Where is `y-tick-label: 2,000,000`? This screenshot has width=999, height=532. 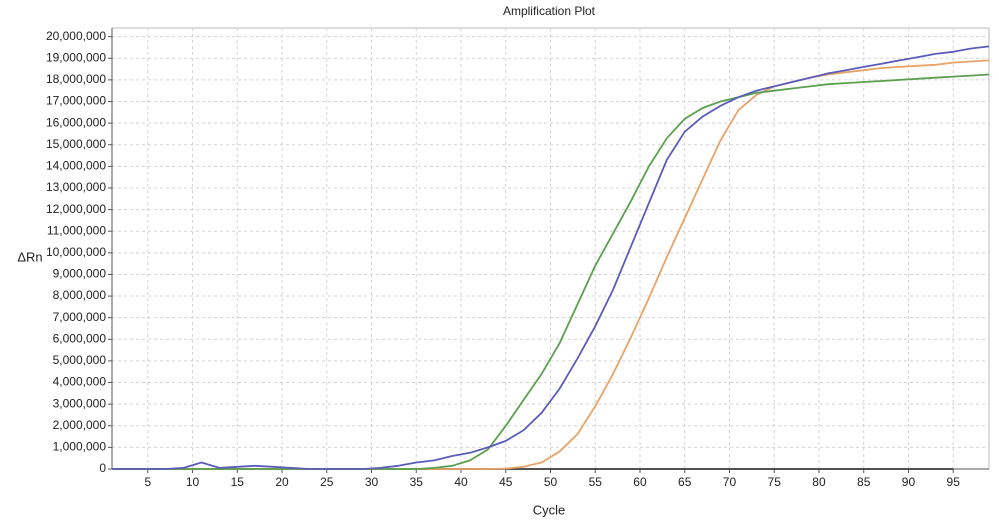
y-tick-label: 2,000,000 is located at coordinates (80, 425).